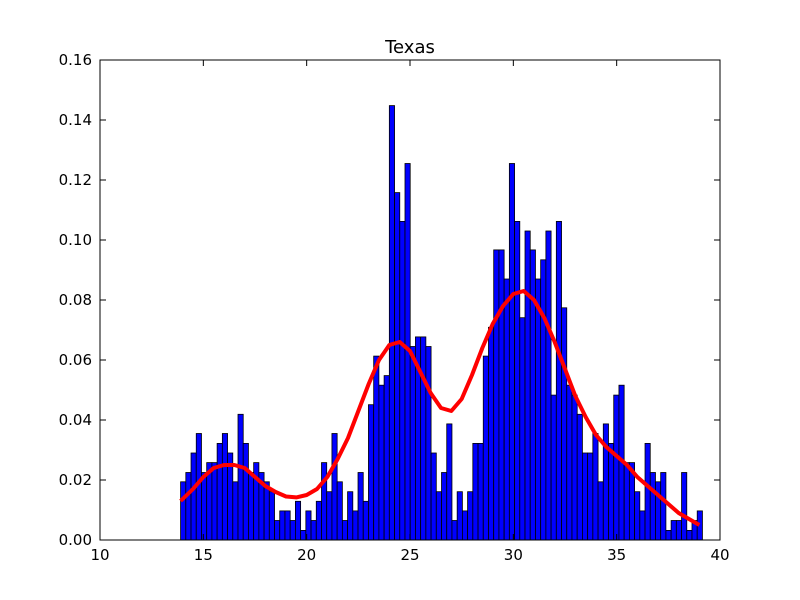 Image resolution: width=800 pixels, height=600 pixels. What do you see at coordinates (409, 47) in the screenshot?
I see `chart-title: Texas` at bounding box center [409, 47].